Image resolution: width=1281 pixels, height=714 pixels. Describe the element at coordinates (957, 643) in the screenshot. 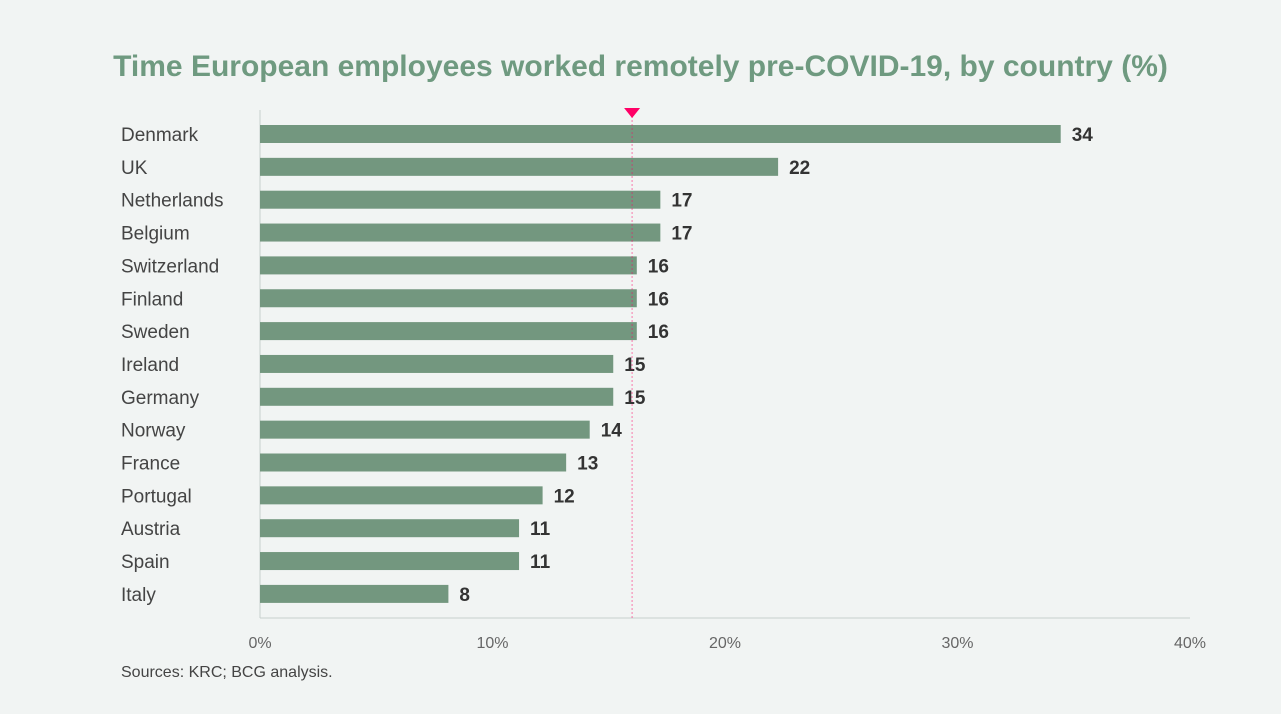

I see `x-tick-label: 30%` at that location.